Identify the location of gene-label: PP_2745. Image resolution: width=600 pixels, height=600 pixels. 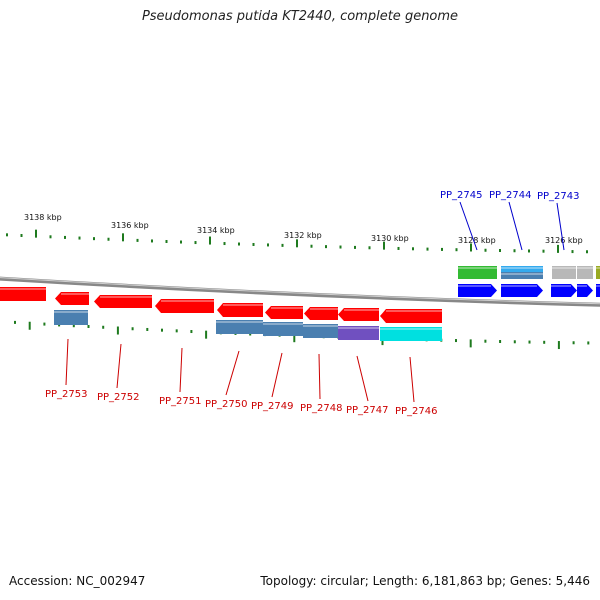
(461, 195).